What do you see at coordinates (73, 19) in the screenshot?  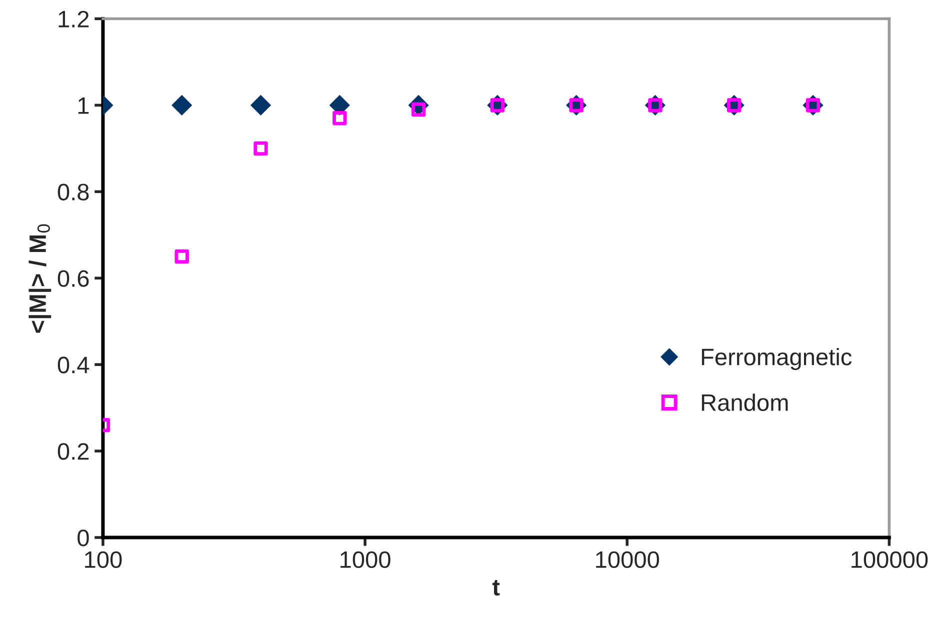 I see `y-tick-label: 1.2` at bounding box center [73, 19].